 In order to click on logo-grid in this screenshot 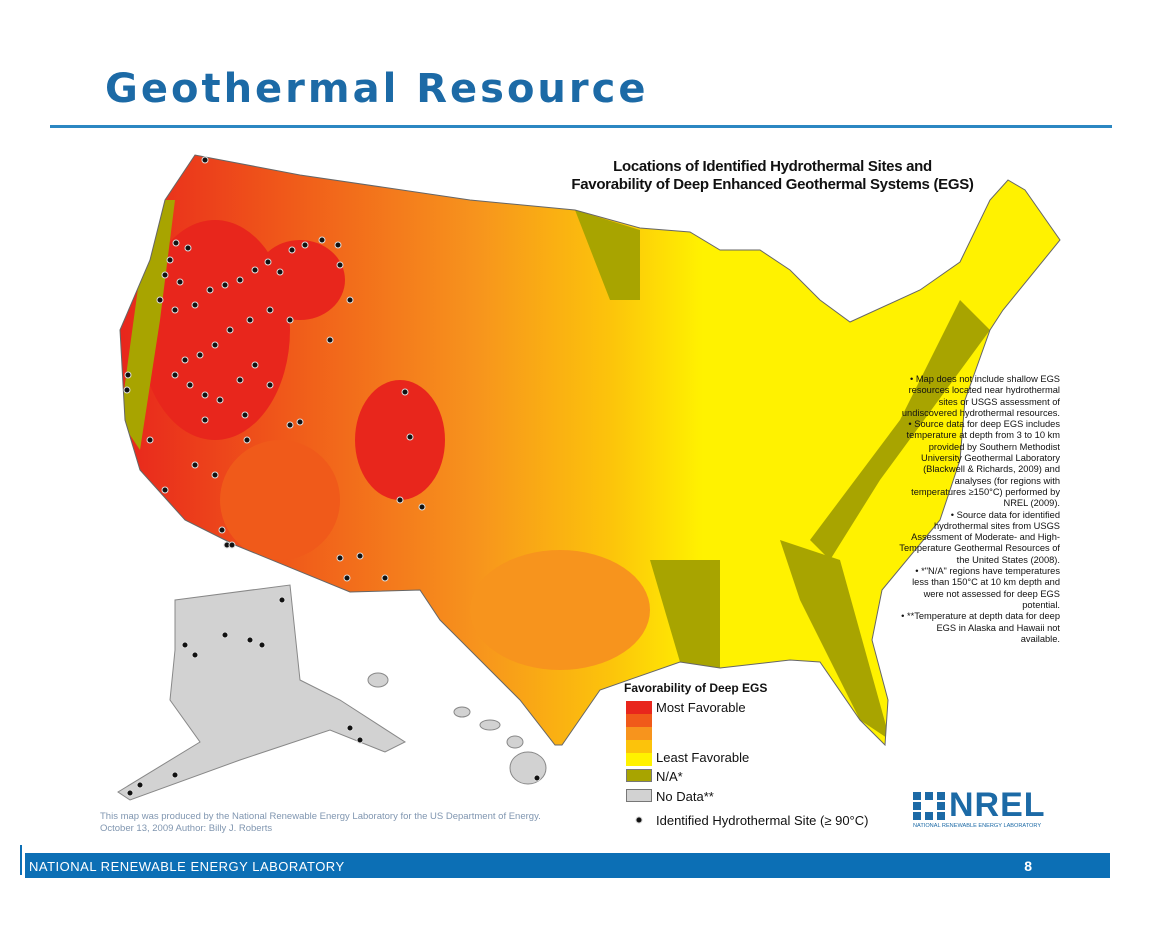, I will do `click(929, 806)`.